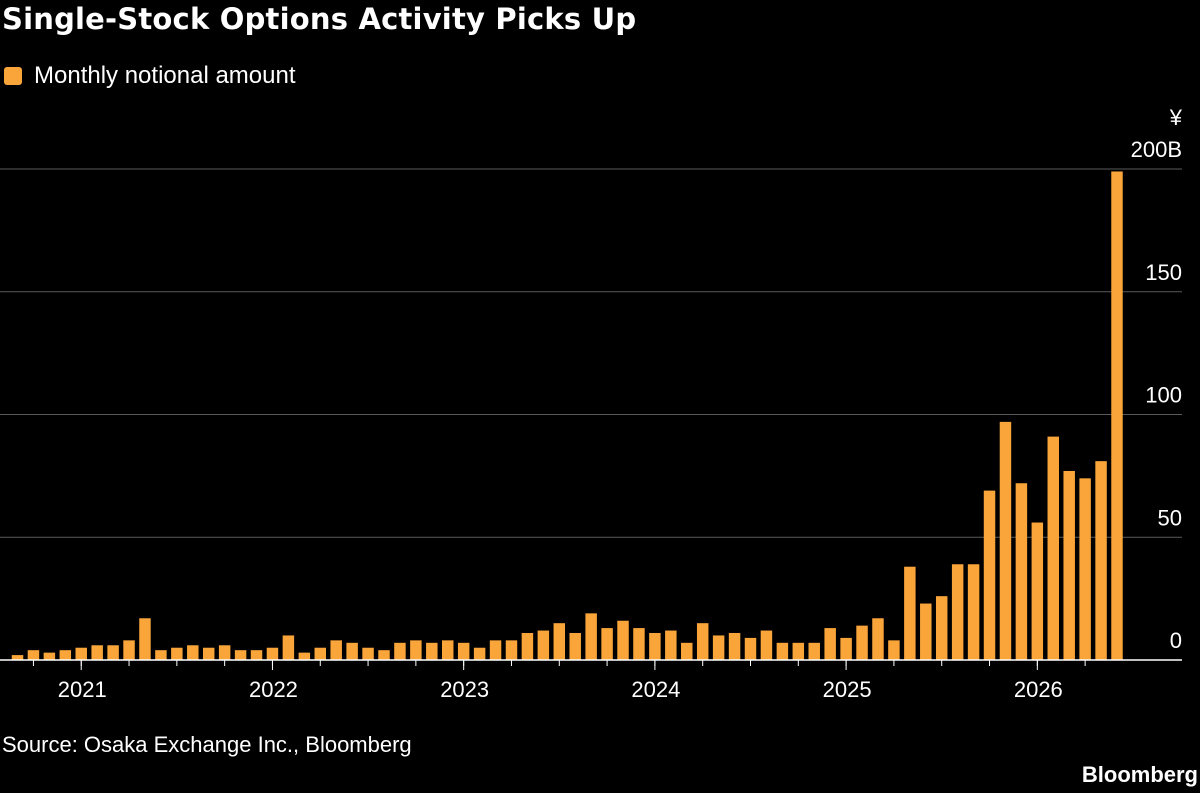 The image size is (1200, 793). What do you see at coordinates (464, 689) in the screenshot?
I see `x-tick-label: 2023` at bounding box center [464, 689].